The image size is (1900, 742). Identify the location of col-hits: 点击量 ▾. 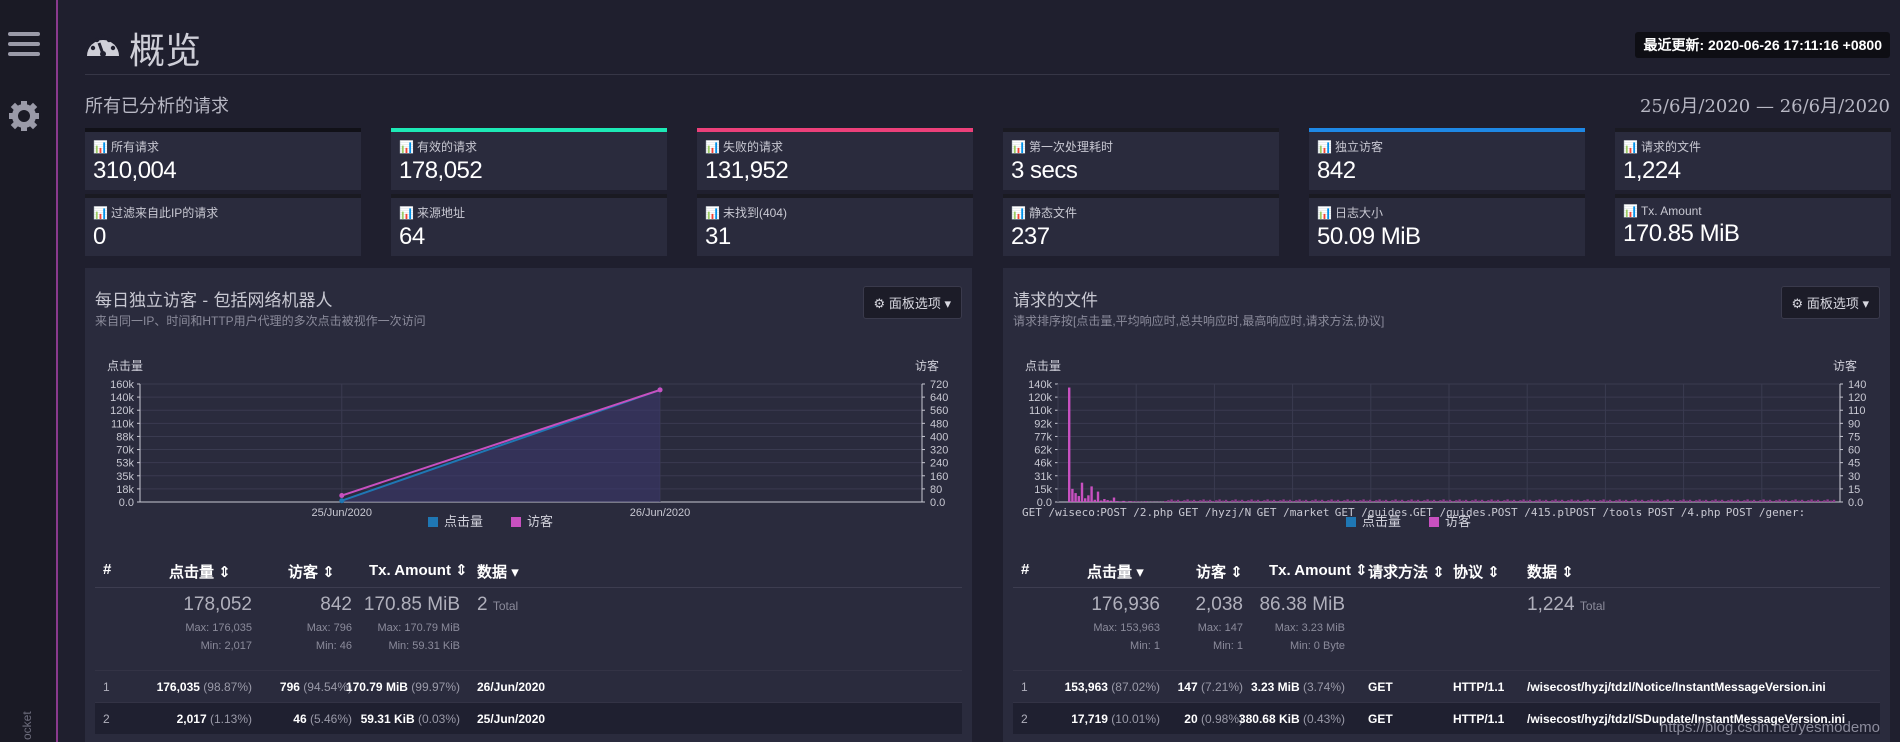
(1115, 572).